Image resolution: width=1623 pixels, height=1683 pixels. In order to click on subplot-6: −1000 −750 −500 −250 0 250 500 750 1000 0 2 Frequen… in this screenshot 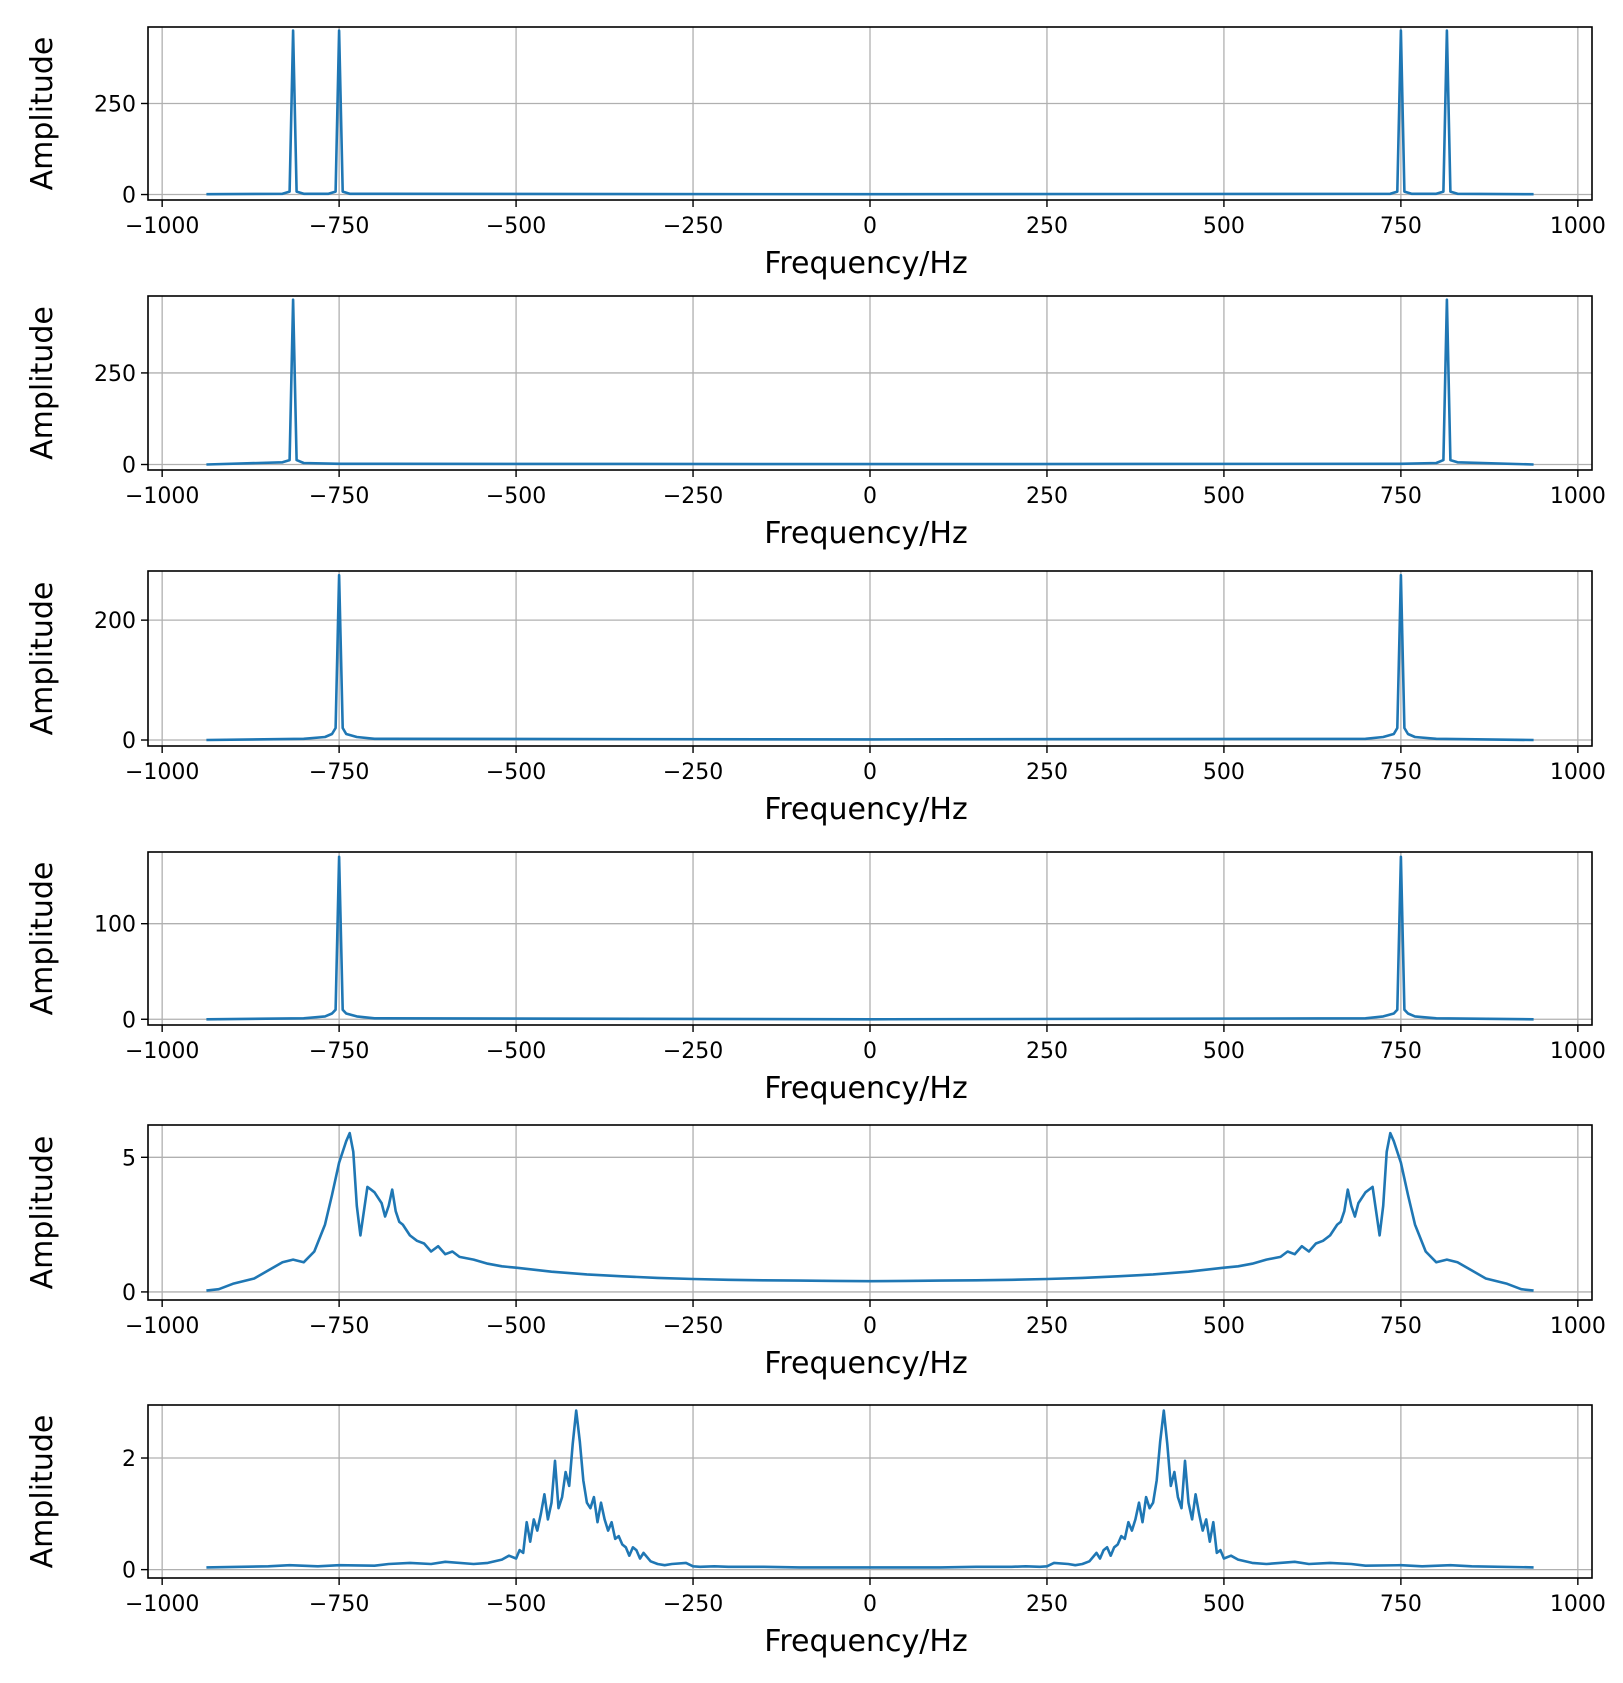, I will do `click(815, 1531)`.